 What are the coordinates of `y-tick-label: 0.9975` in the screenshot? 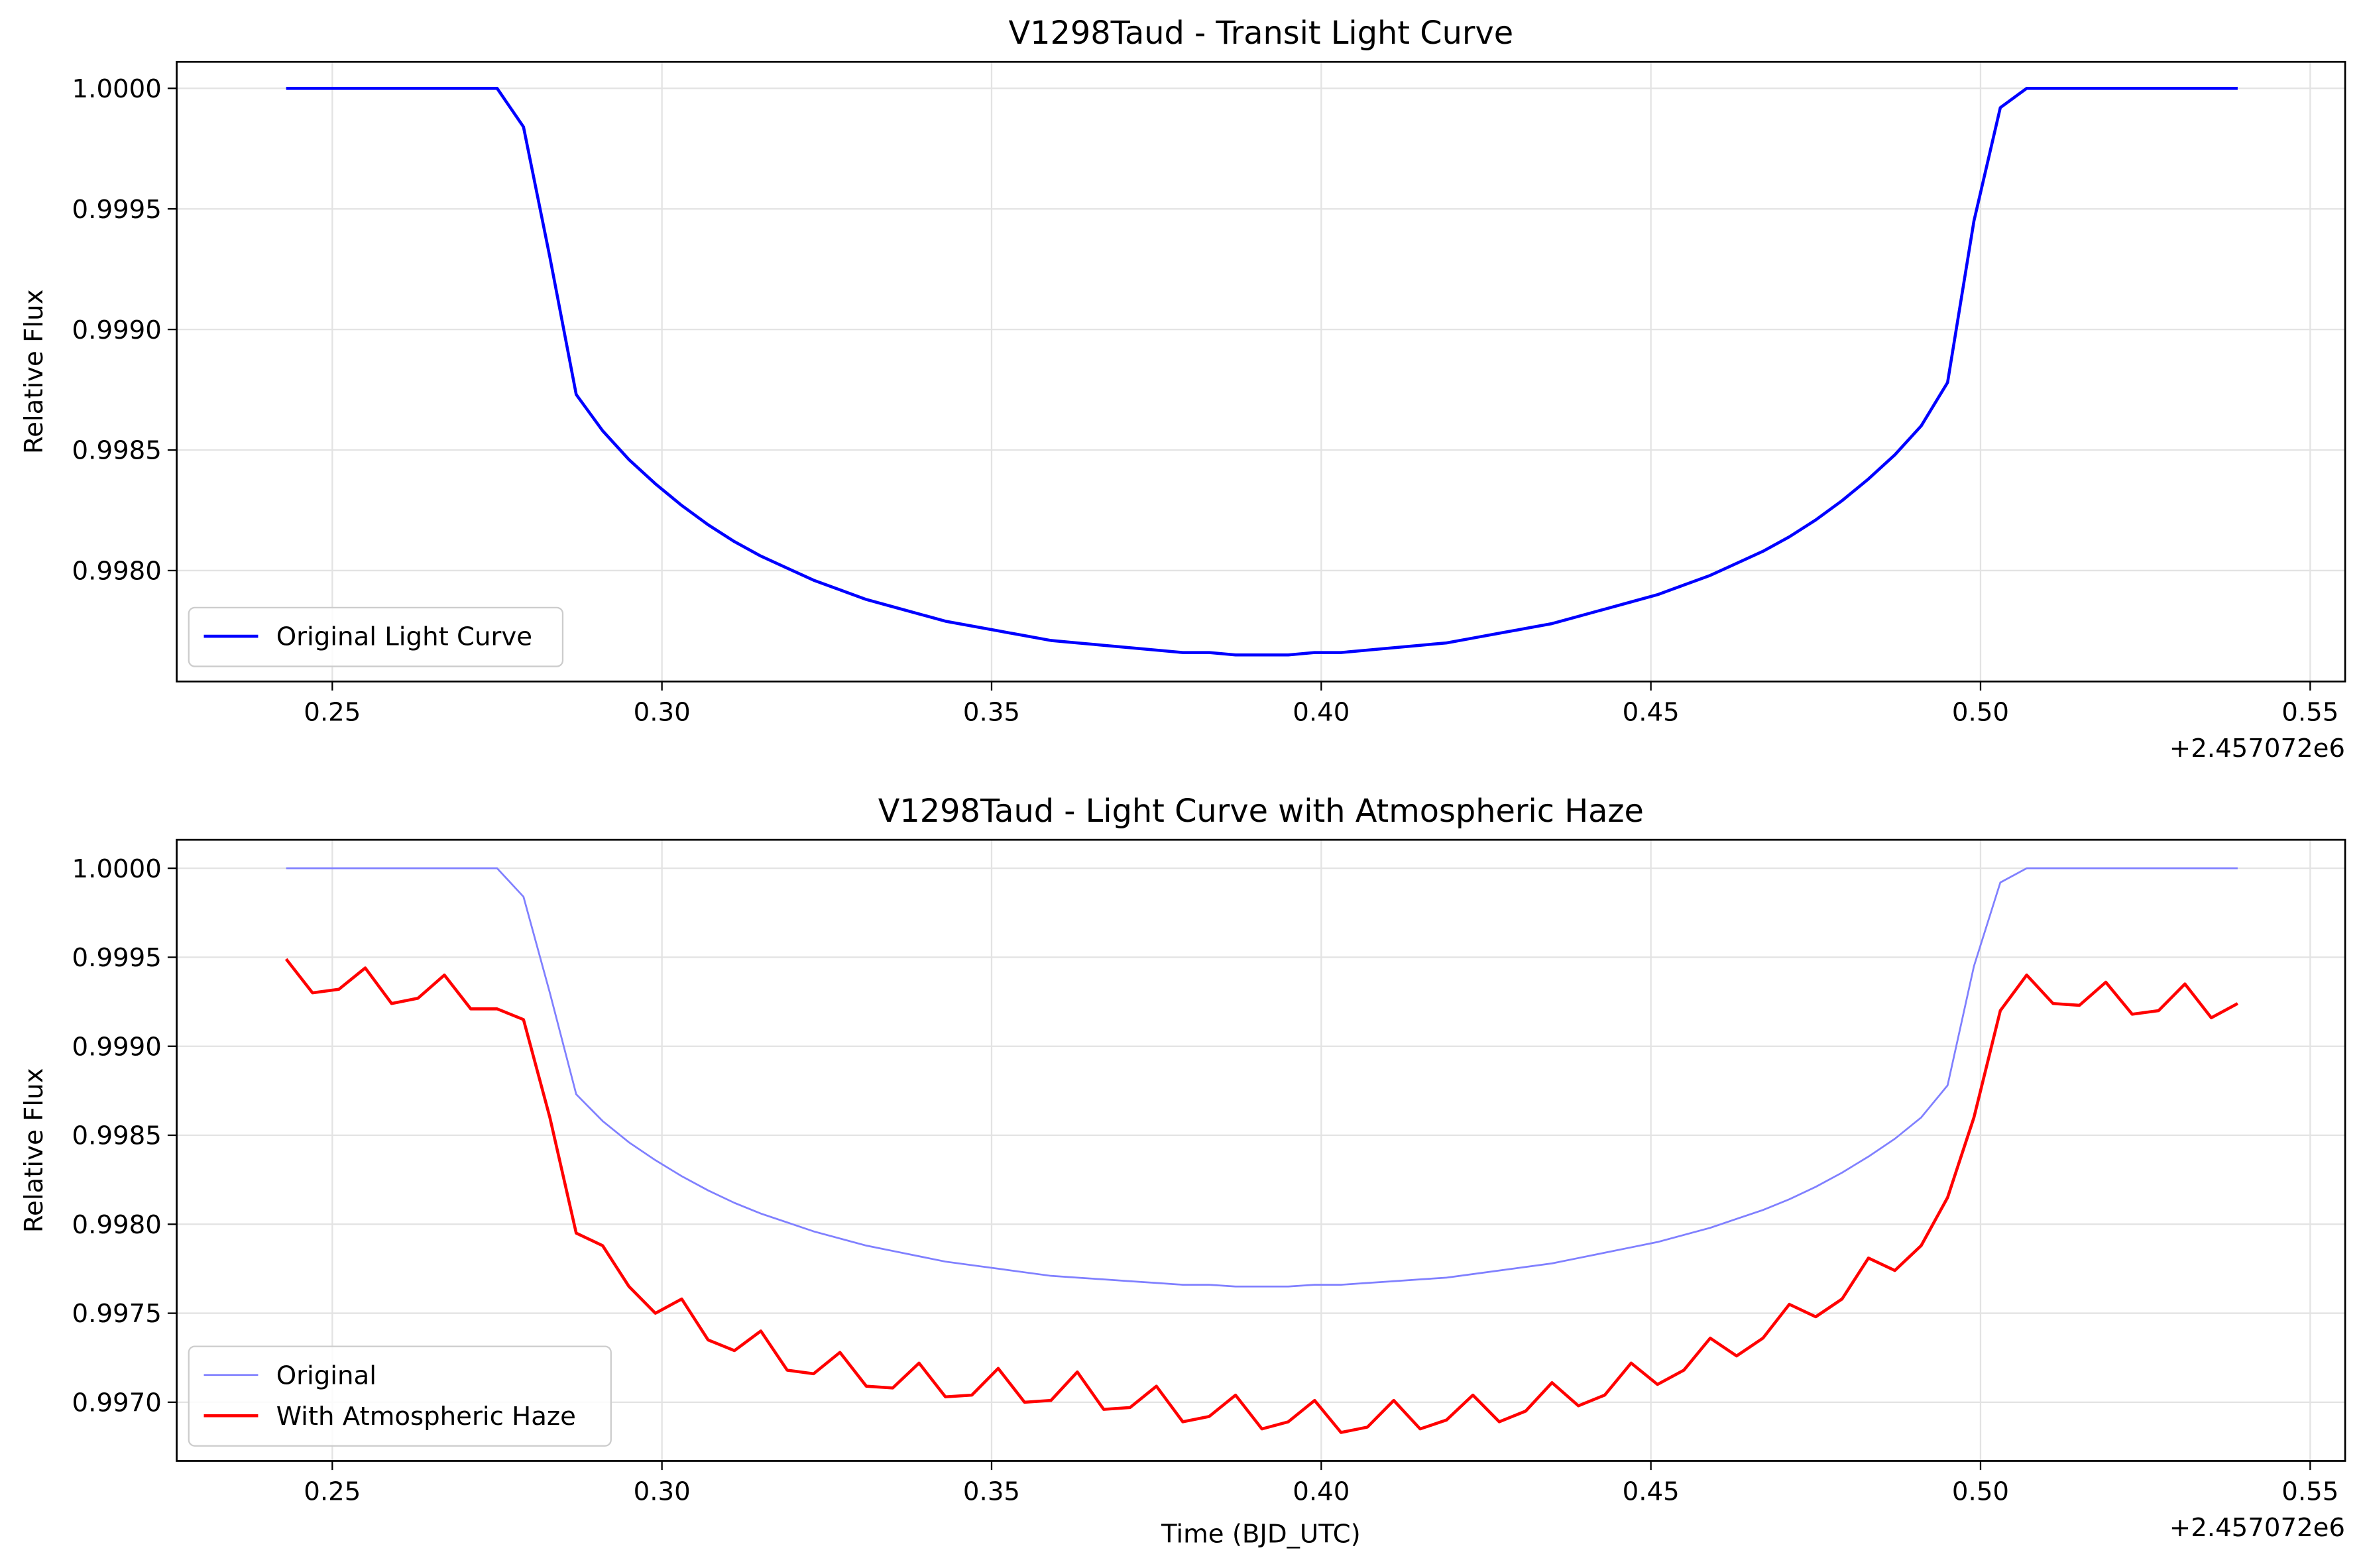 It's located at (117, 1314).